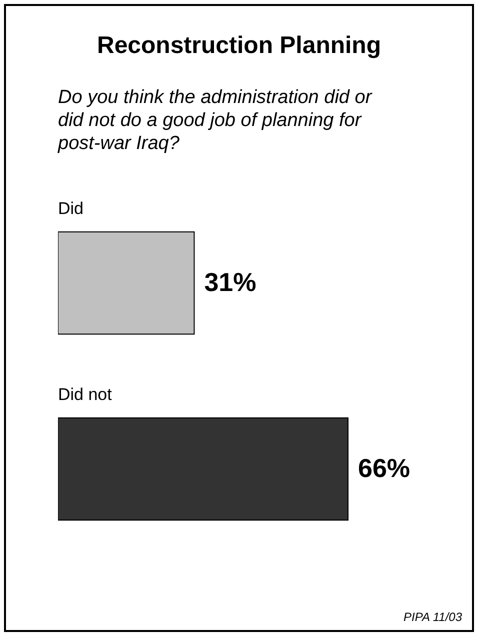 This screenshot has height=636, width=478. What do you see at coordinates (230, 281) in the screenshot?
I see `data-label: 31%` at bounding box center [230, 281].